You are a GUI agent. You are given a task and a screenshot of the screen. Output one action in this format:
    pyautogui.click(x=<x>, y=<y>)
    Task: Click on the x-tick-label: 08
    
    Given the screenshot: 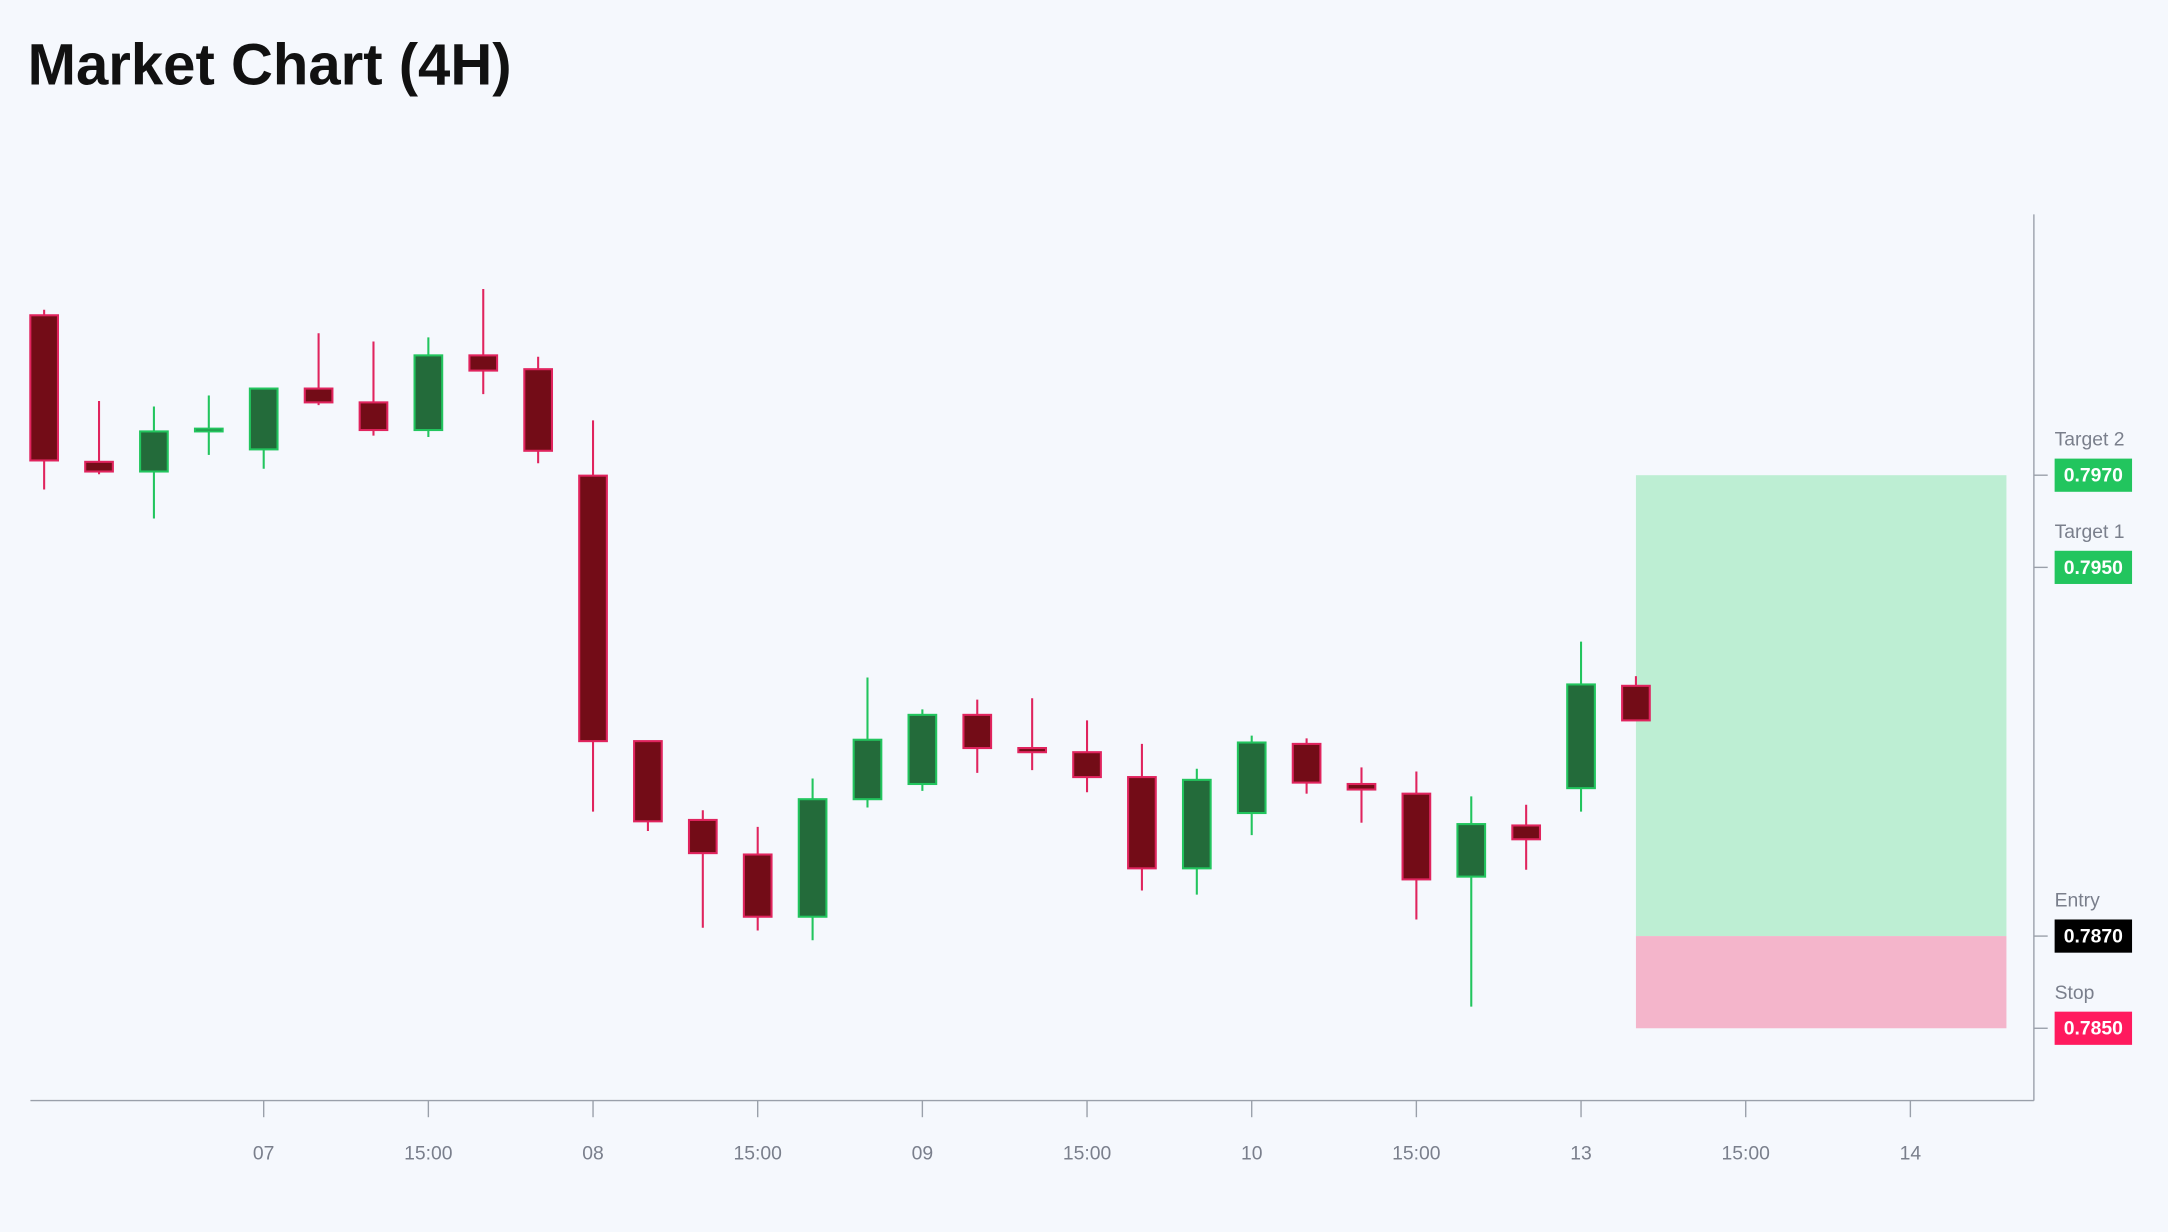 What is the action you would take?
    pyautogui.click(x=593, y=1154)
    